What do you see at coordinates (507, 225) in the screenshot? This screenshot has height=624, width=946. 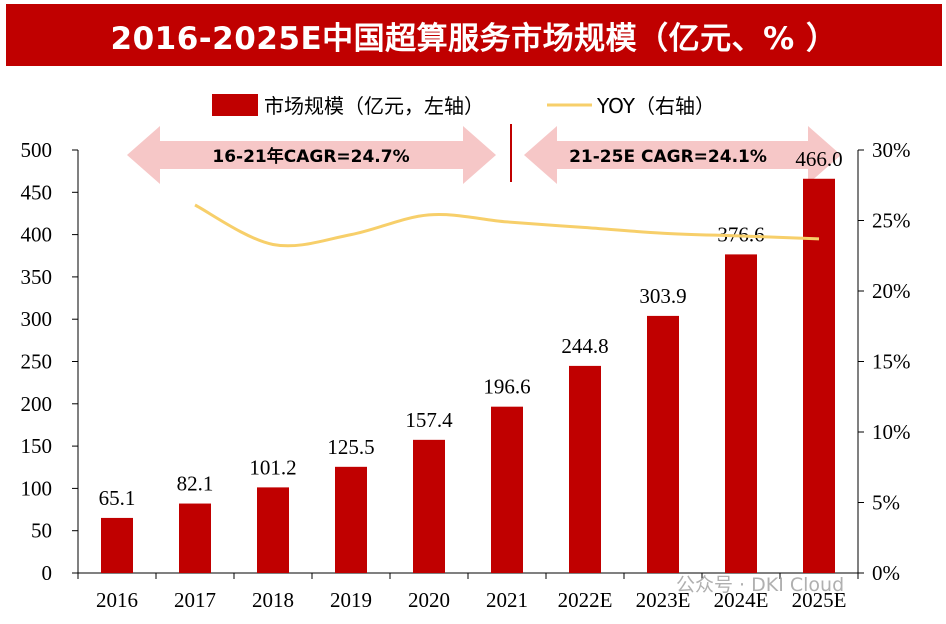 I see `yoy-line` at bounding box center [507, 225].